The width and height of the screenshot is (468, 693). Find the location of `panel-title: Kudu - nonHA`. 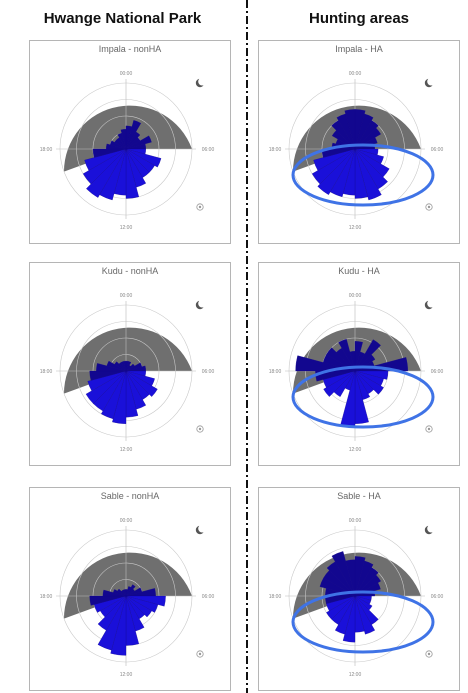

panel-title: Kudu - nonHA is located at coordinates (130, 271).